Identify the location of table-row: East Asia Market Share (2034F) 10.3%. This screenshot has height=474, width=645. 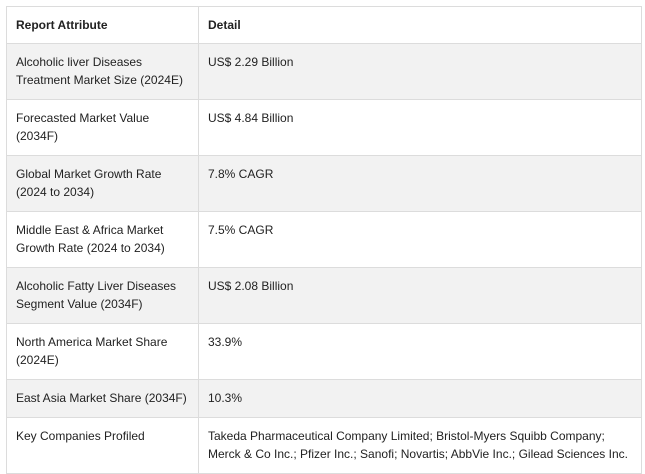
(324, 398).